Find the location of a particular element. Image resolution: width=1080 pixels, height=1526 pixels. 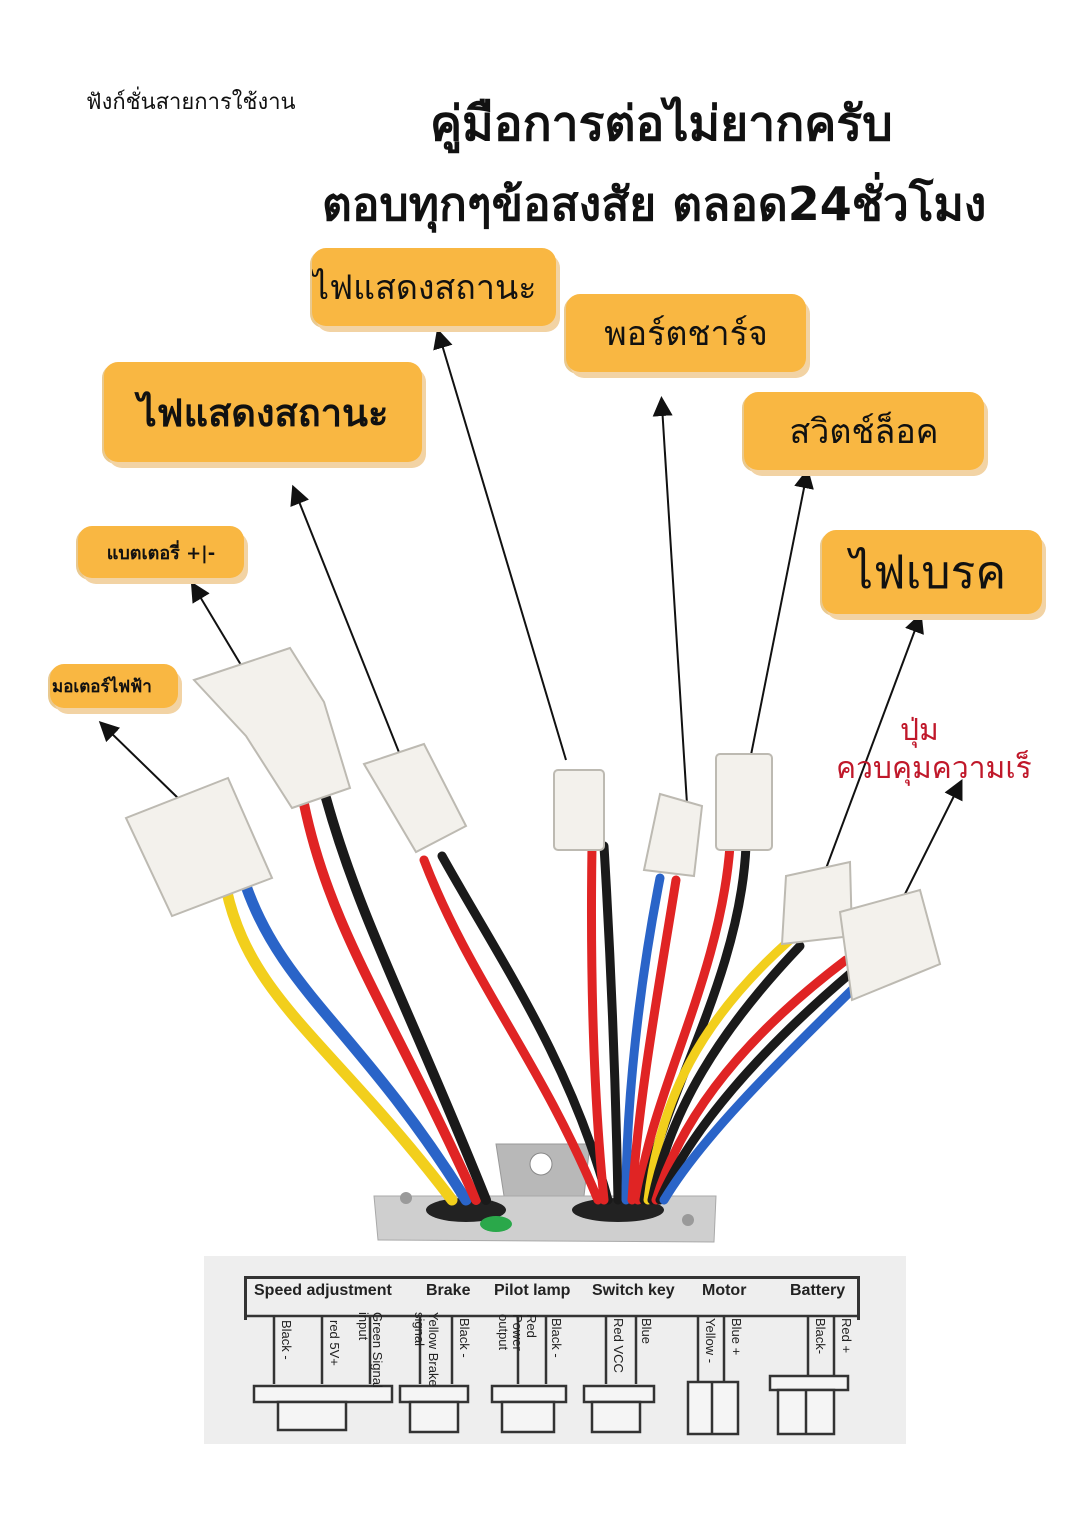

connector-battery is located at coordinates (272, 728).